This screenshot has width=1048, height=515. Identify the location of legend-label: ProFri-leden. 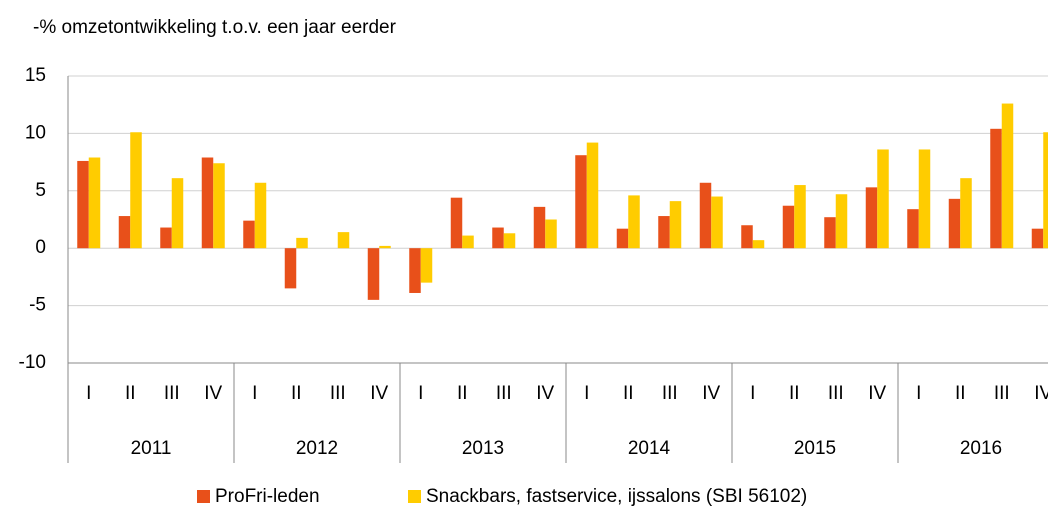
(267, 496).